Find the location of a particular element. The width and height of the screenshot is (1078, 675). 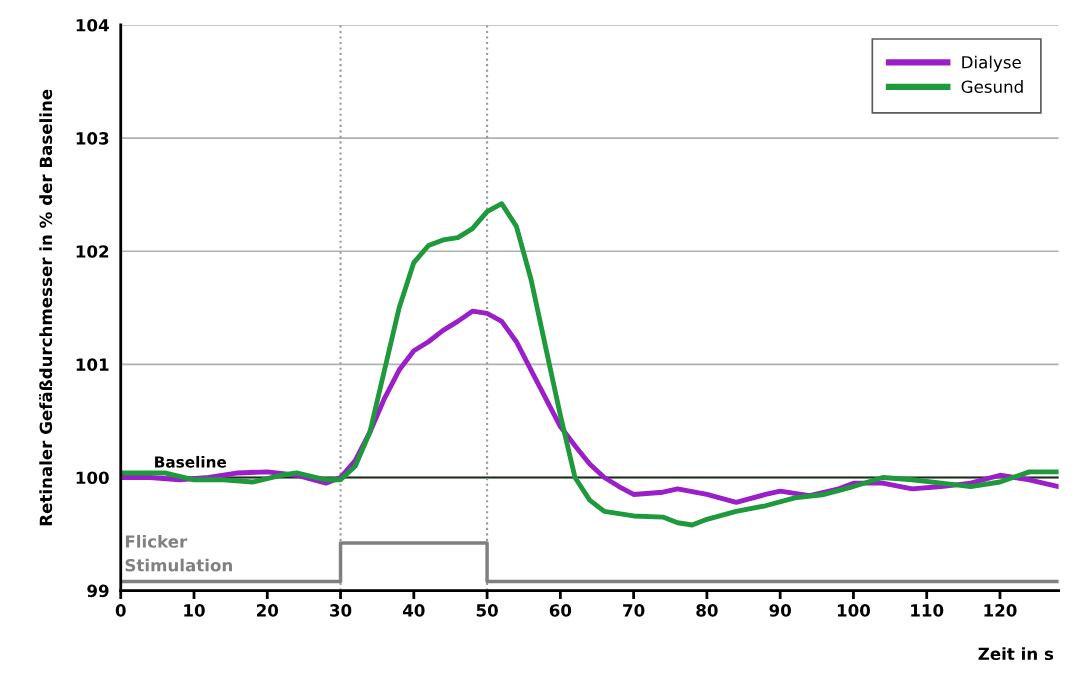

x-tick-label: 40 is located at coordinates (413, 610).